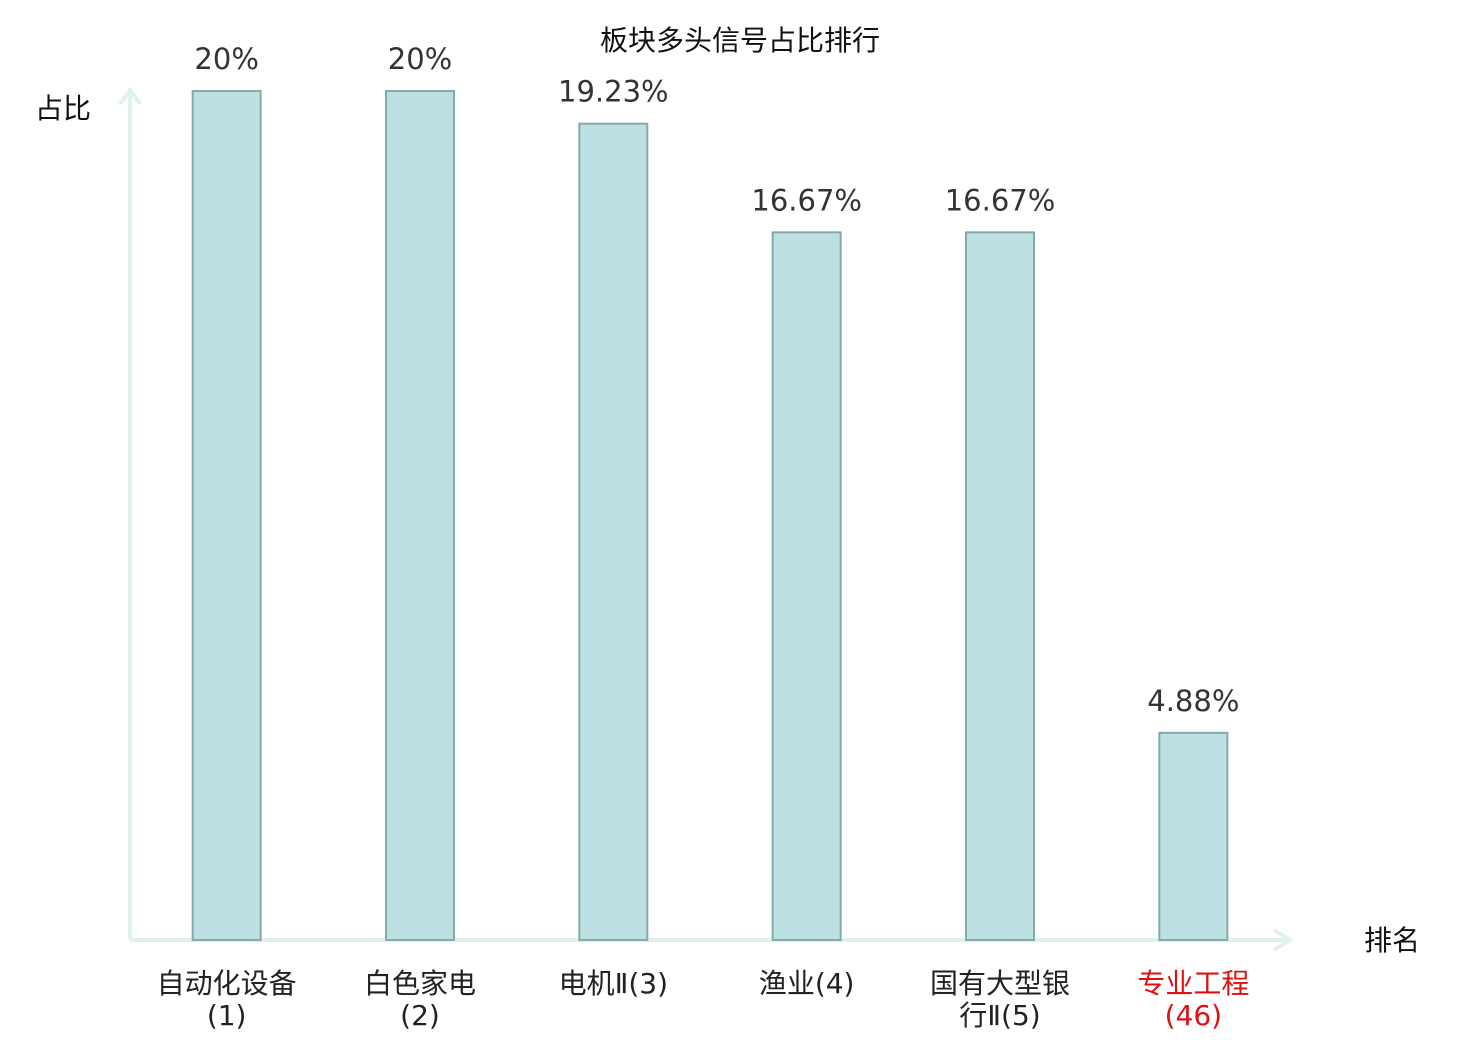 This screenshot has height=1040, width=1480. Describe the element at coordinates (226, 999) in the screenshot. I see `x-tick-label: 自动化设备(1)` at that location.